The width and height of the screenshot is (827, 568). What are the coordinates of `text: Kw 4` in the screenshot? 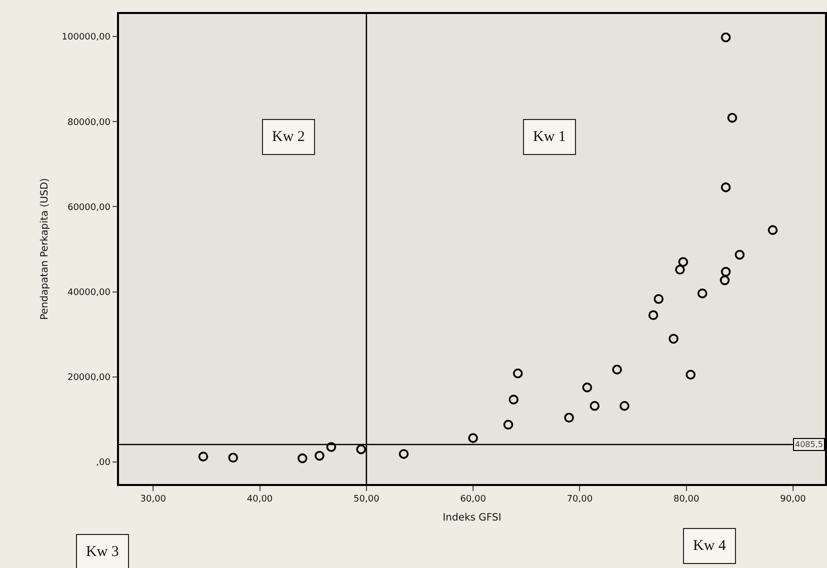 It's located at (709, 546).